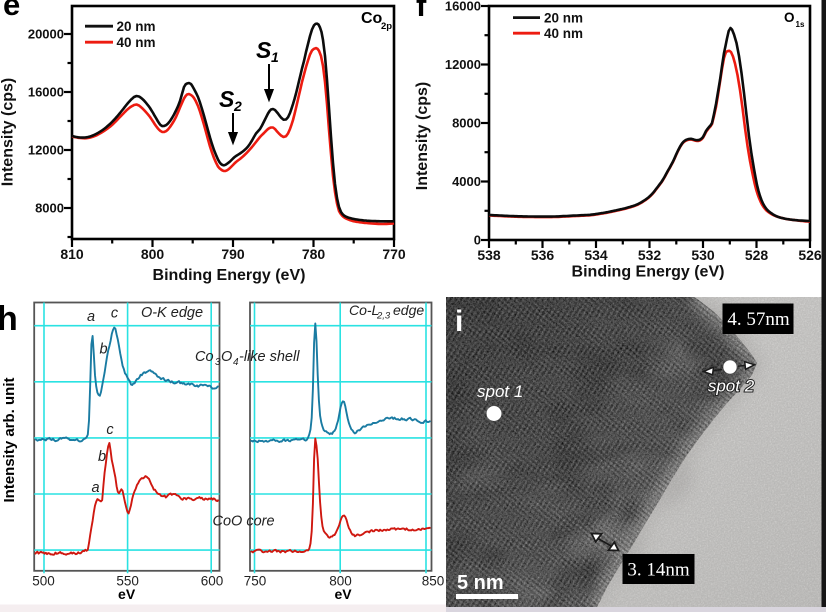 This screenshot has height=612, width=826. What do you see at coordinates (9, 439) in the screenshot?
I see `svg-text: Intensity arb. unit` at bounding box center [9, 439].